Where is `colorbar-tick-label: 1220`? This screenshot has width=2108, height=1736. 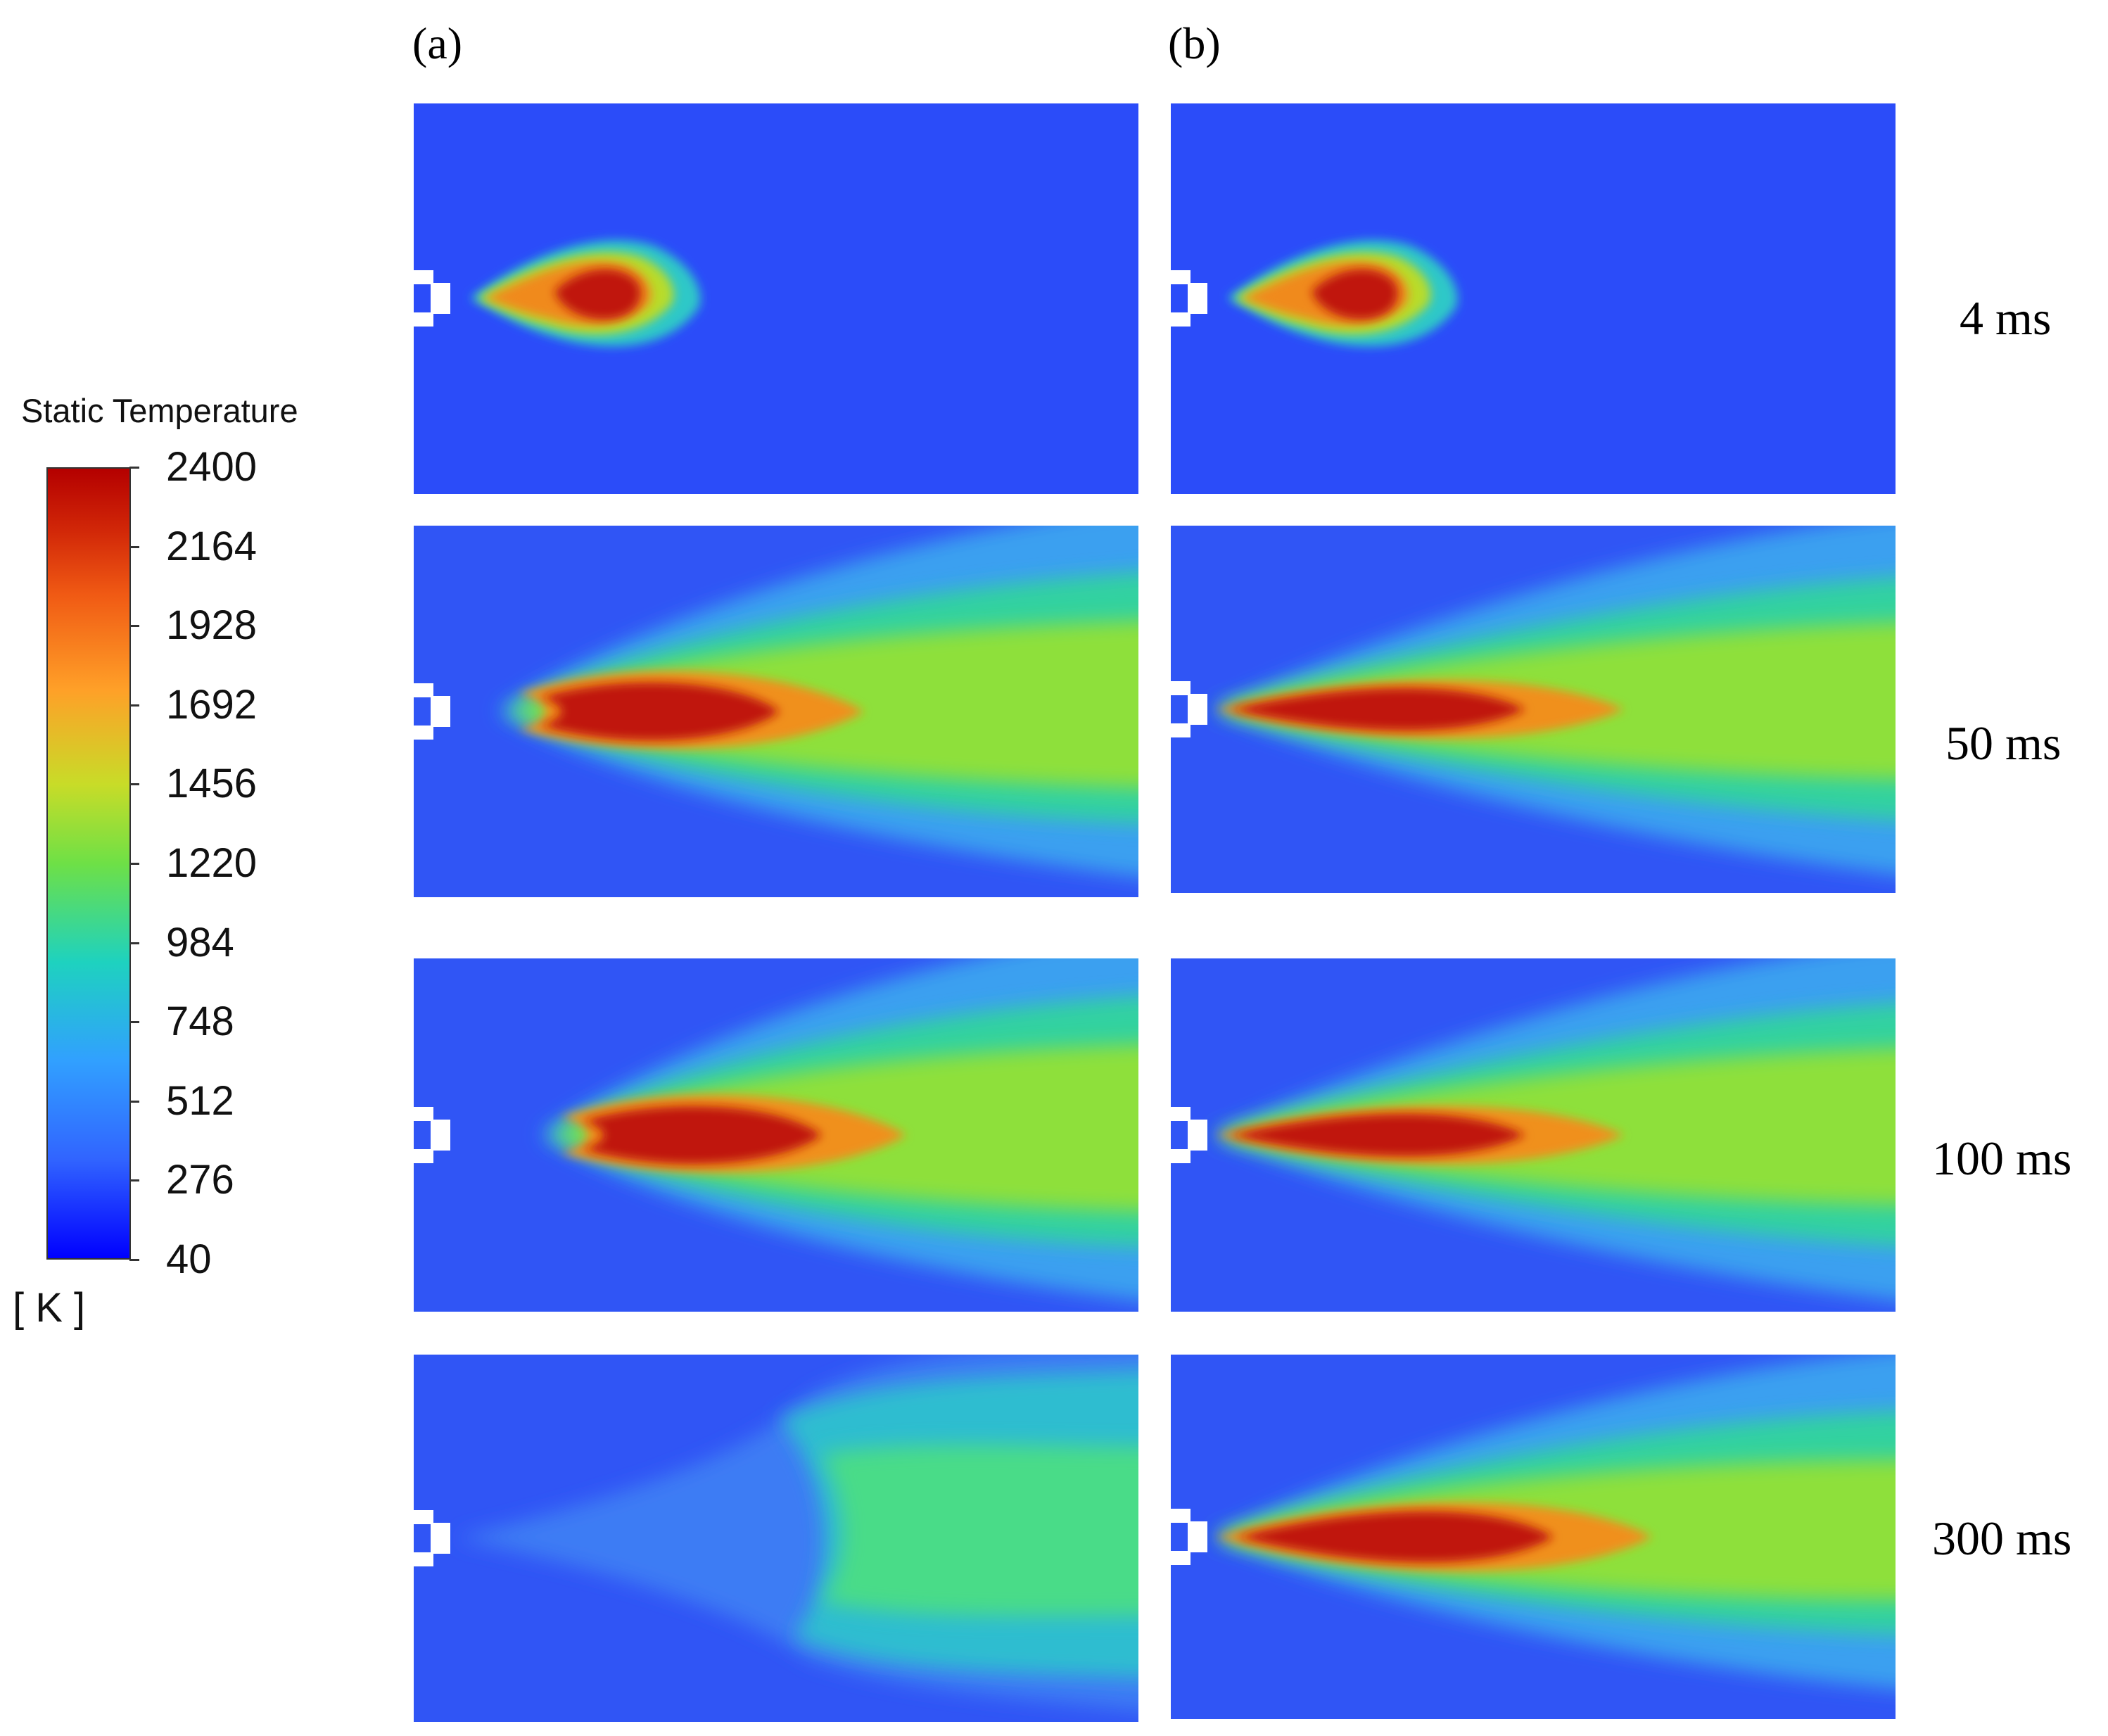
colorbar-tick-label: 1220 is located at coordinates (212, 863).